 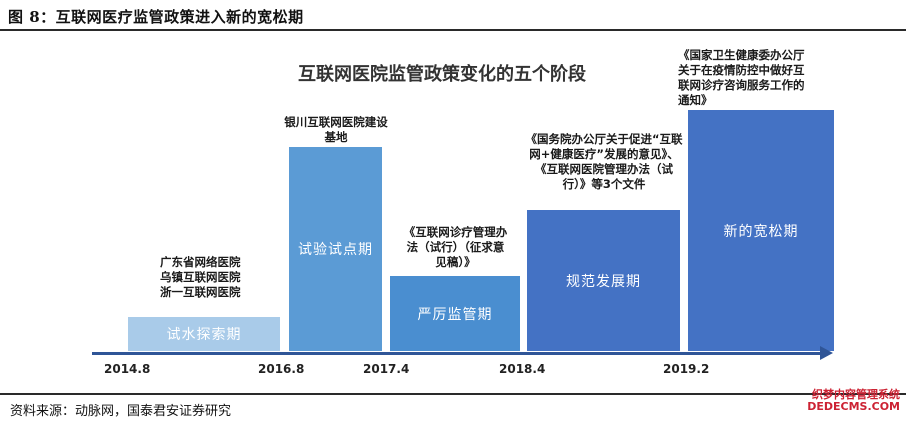 I want to click on stage-bar-pilot: 试验试点期, so click(x=335, y=249).